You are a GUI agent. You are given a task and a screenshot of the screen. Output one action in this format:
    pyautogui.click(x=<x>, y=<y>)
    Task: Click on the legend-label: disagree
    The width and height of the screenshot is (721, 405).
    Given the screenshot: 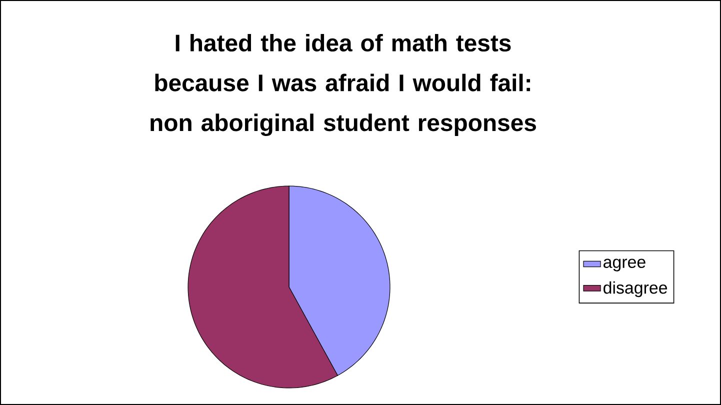 What is the action you would take?
    pyautogui.click(x=636, y=289)
    